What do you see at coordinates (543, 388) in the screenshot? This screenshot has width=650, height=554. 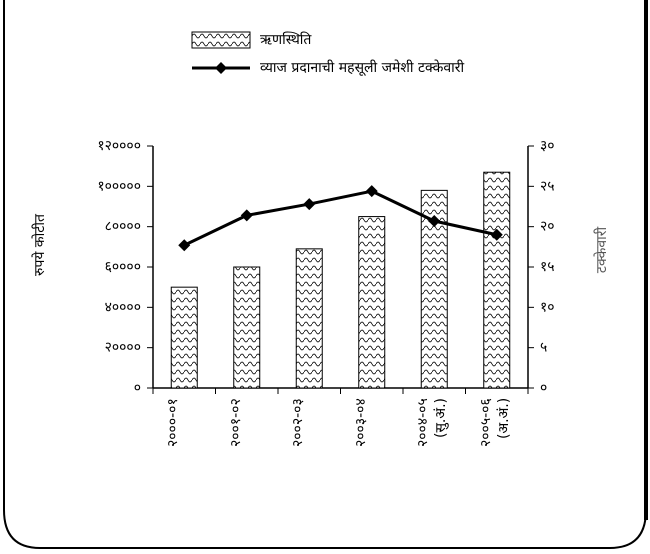 I see `y2-tick-label: ०` at bounding box center [543, 388].